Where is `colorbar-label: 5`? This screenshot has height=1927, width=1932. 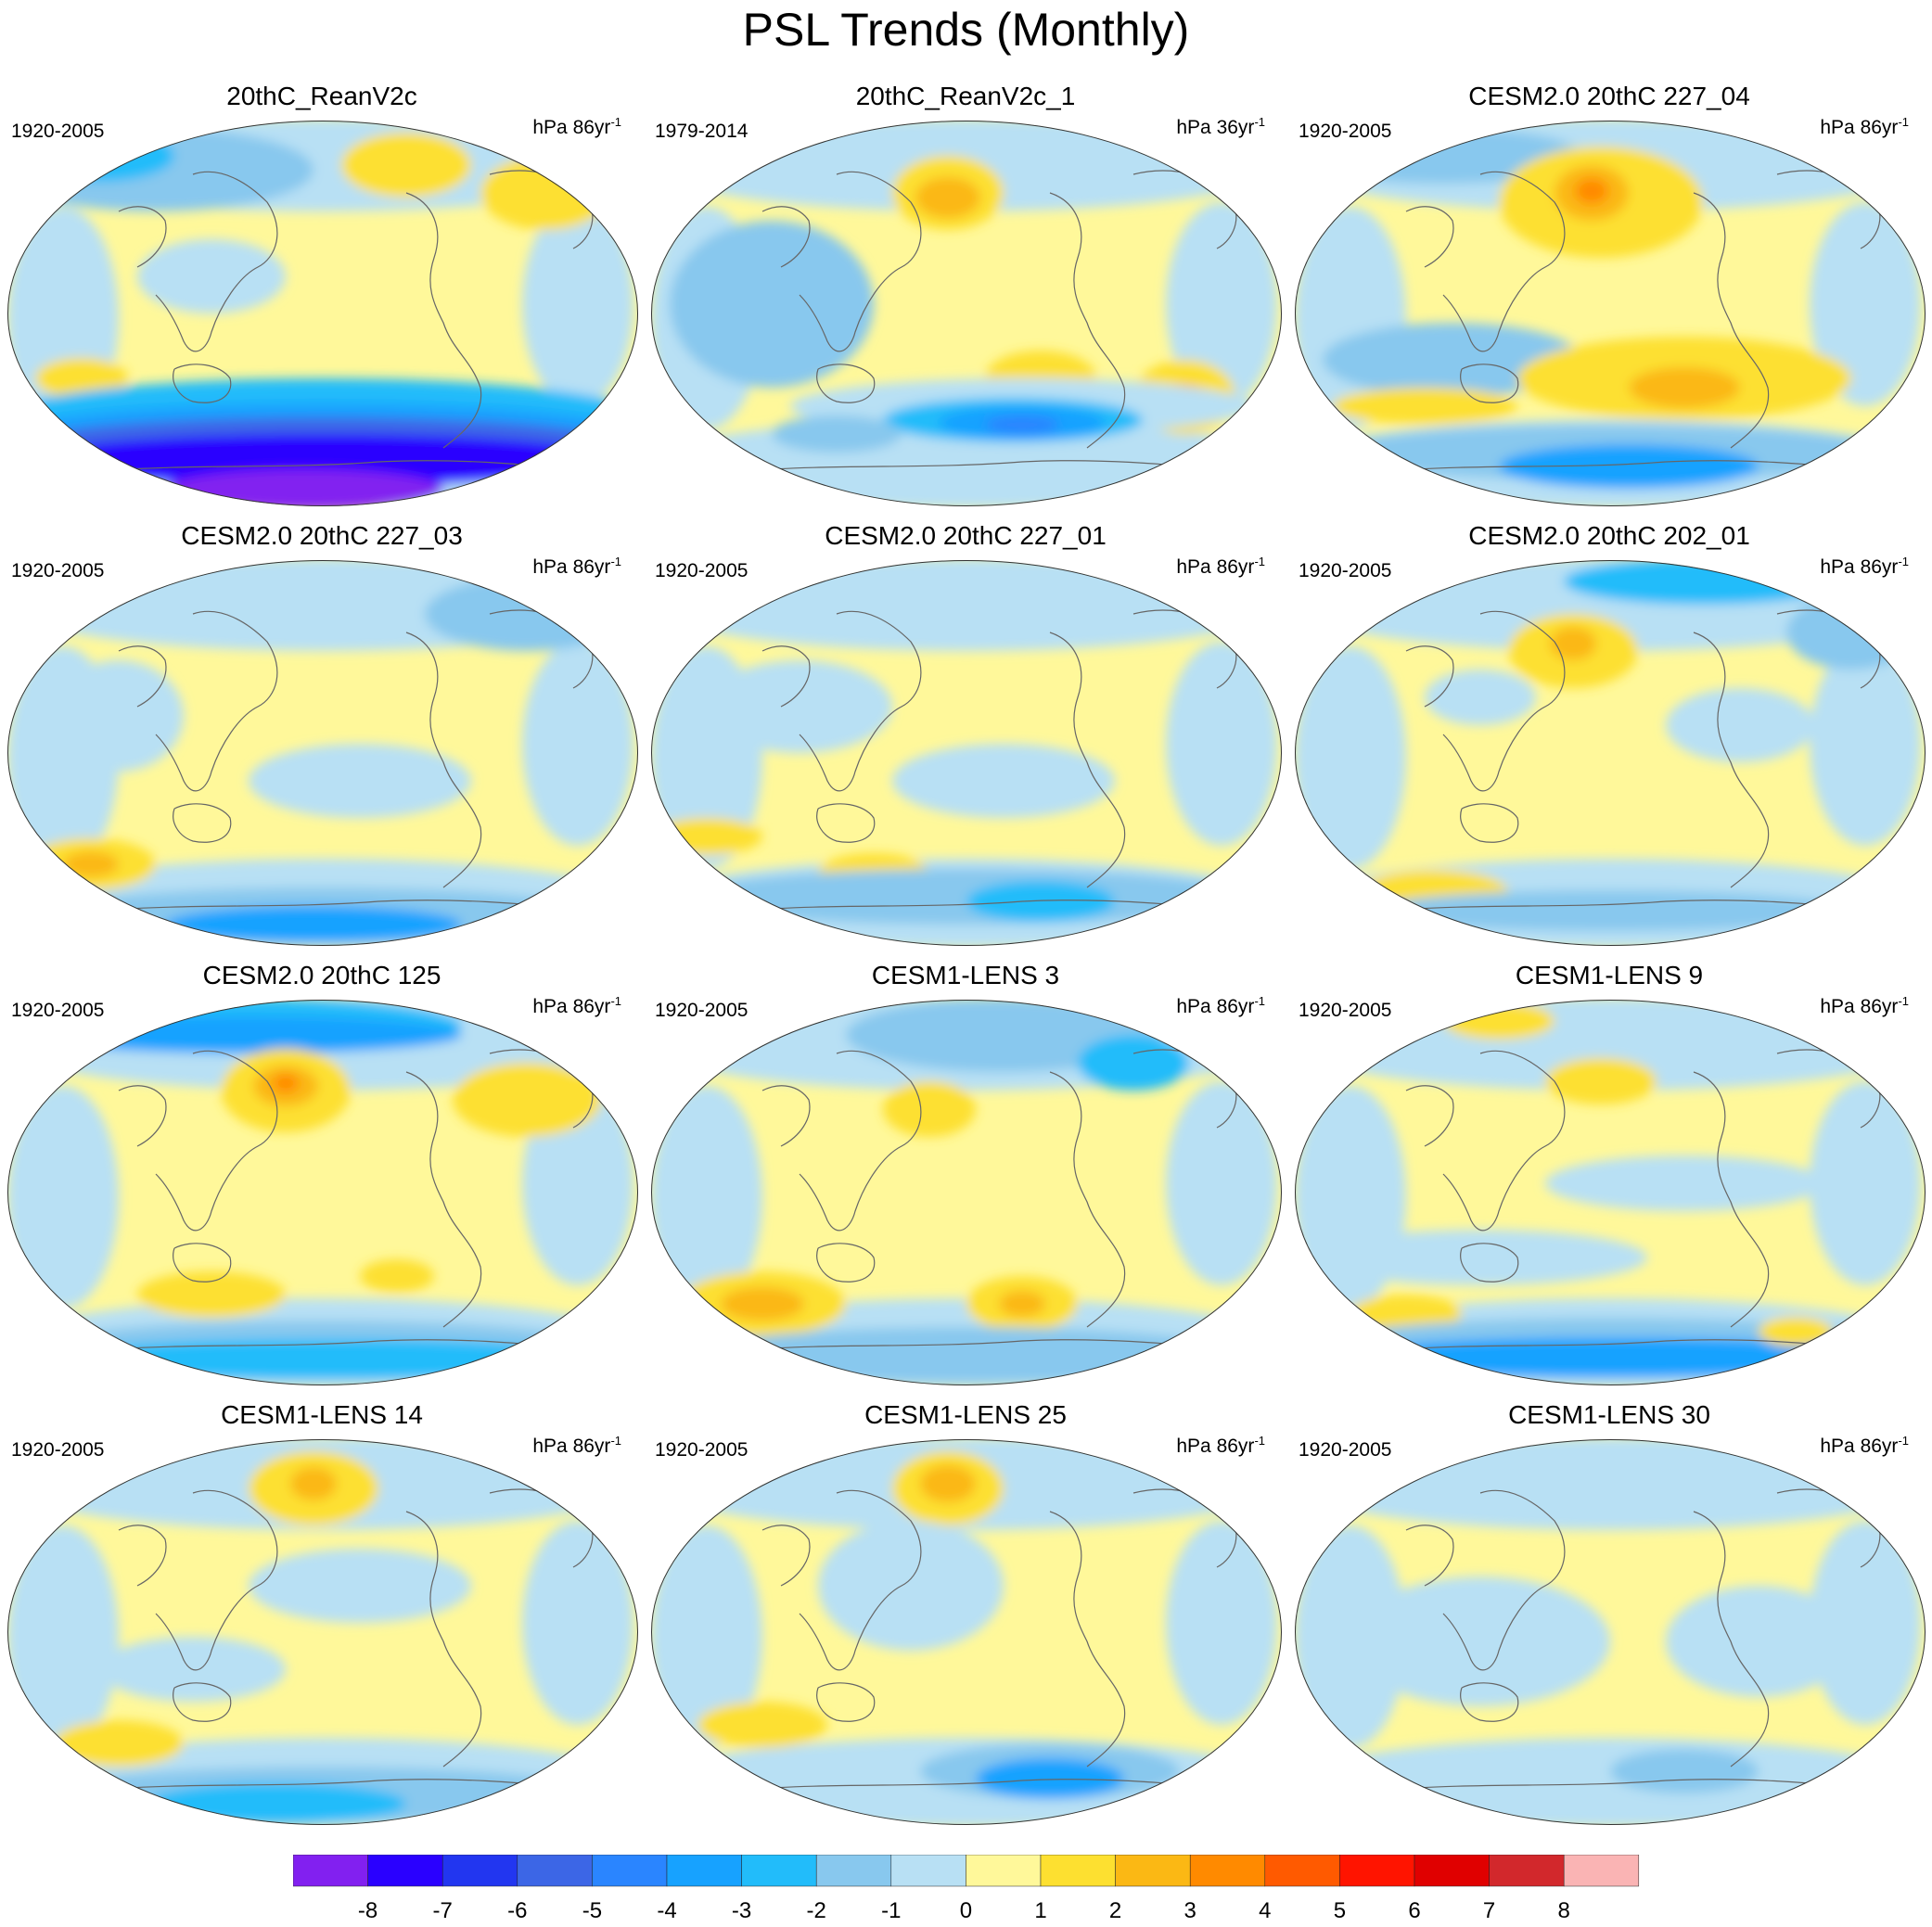 colorbar-label: 5 is located at coordinates (1340, 1910).